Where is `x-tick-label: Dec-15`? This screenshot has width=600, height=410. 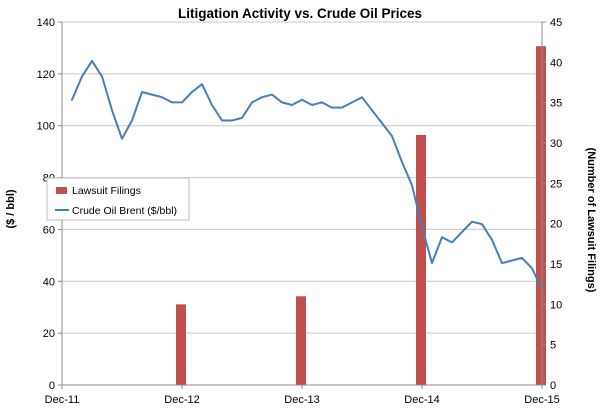 x-tick-label: Dec-15 is located at coordinates (541, 399).